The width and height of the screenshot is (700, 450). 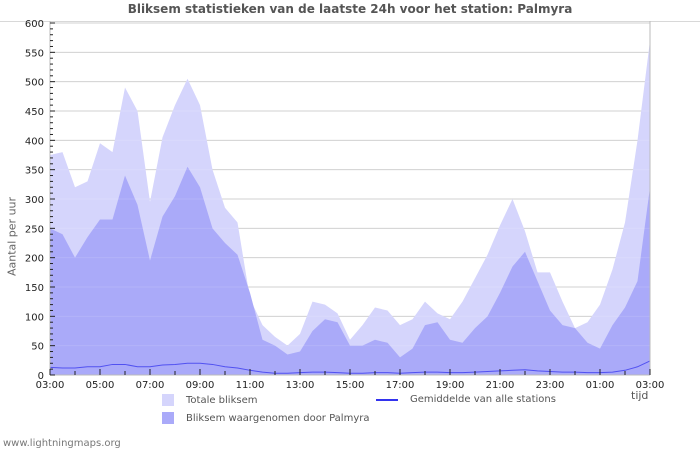 What do you see at coordinates (500, 385) in the screenshot?
I see `x-tick-label: 21:00` at bounding box center [500, 385].